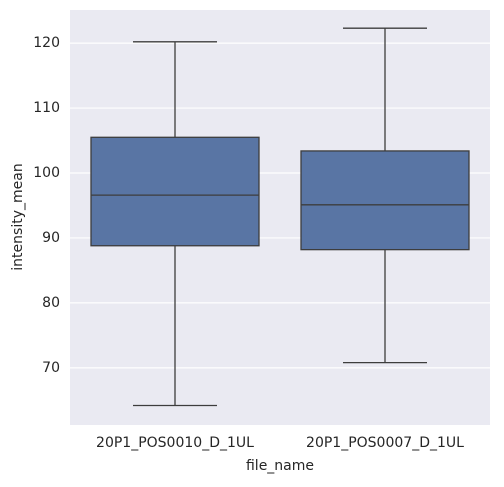 This screenshot has height=487, width=504. I want to click on y-tick-label: 80, so click(51, 303).